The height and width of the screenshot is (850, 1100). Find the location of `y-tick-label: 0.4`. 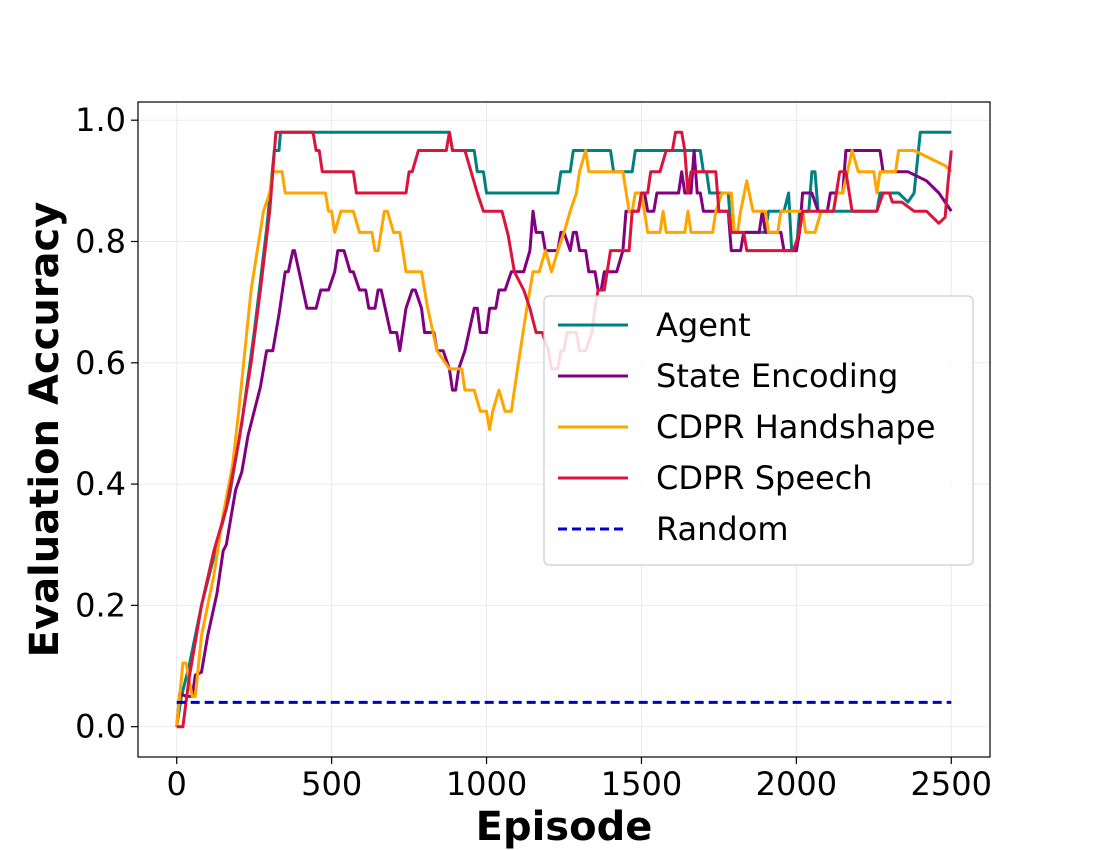

y-tick-label: 0.4 is located at coordinates (100, 484).